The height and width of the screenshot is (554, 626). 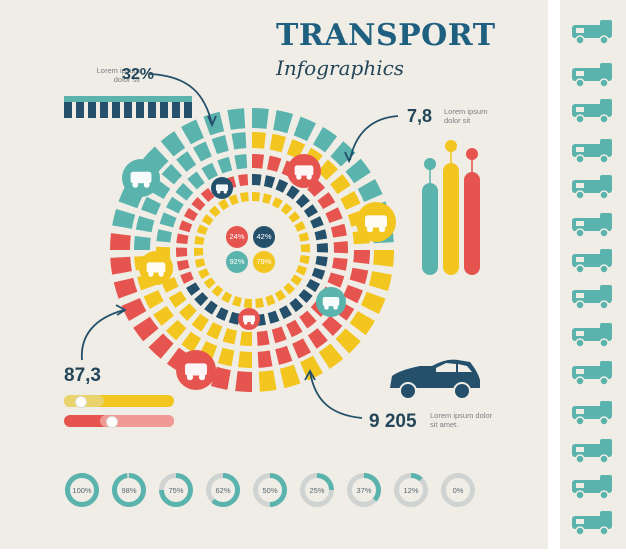 I want to click on pickup-icon, so click(x=592, y=413).